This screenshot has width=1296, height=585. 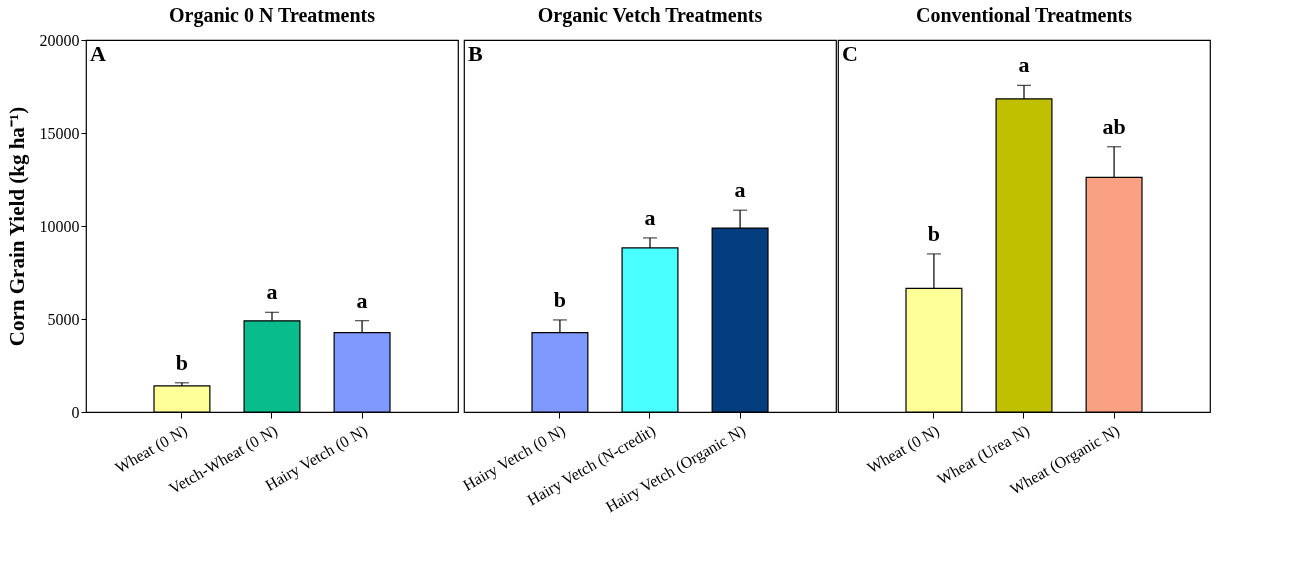 What do you see at coordinates (59, 226) in the screenshot?
I see `y-tick-label: 10000` at bounding box center [59, 226].